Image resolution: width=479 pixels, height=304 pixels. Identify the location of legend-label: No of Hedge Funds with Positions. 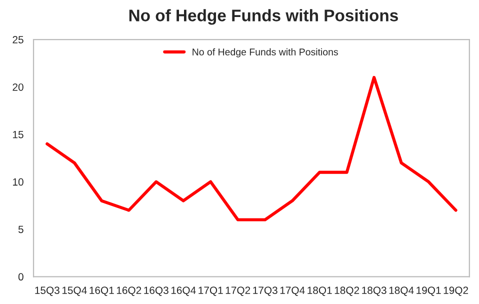
(265, 53).